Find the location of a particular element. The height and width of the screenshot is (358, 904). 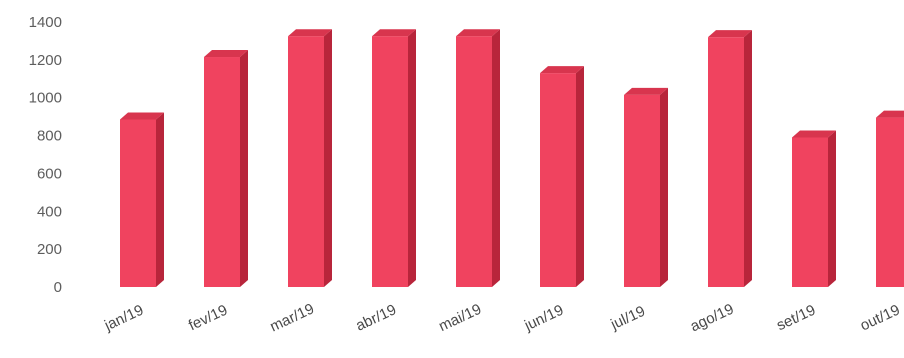

x-tick-label: fev/19 is located at coordinates (208, 318).